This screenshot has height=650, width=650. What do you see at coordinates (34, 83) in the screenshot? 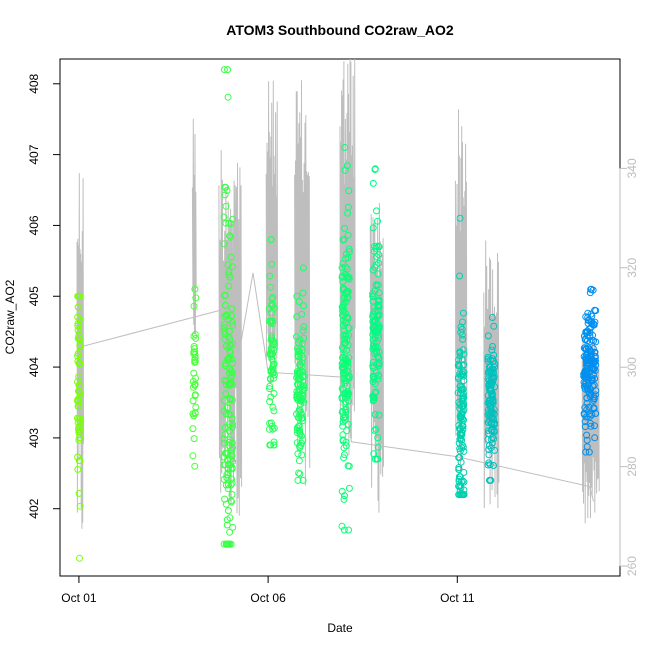
I see `y-tick-label: 408` at bounding box center [34, 83].